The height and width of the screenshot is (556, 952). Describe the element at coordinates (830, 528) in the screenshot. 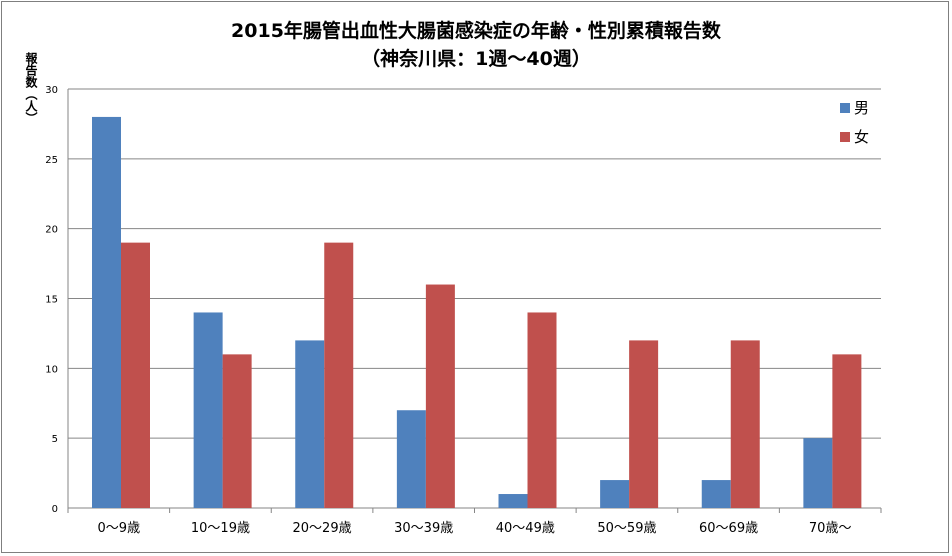

I see `x-tick-label: 70歳～` at that location.